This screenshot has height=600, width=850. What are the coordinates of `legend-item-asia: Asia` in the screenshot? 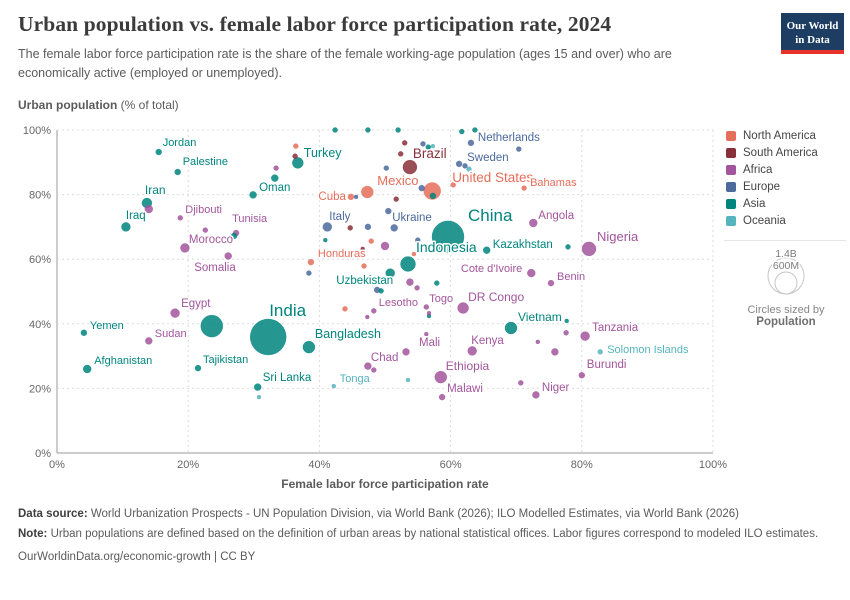 It's located at (772, 203).